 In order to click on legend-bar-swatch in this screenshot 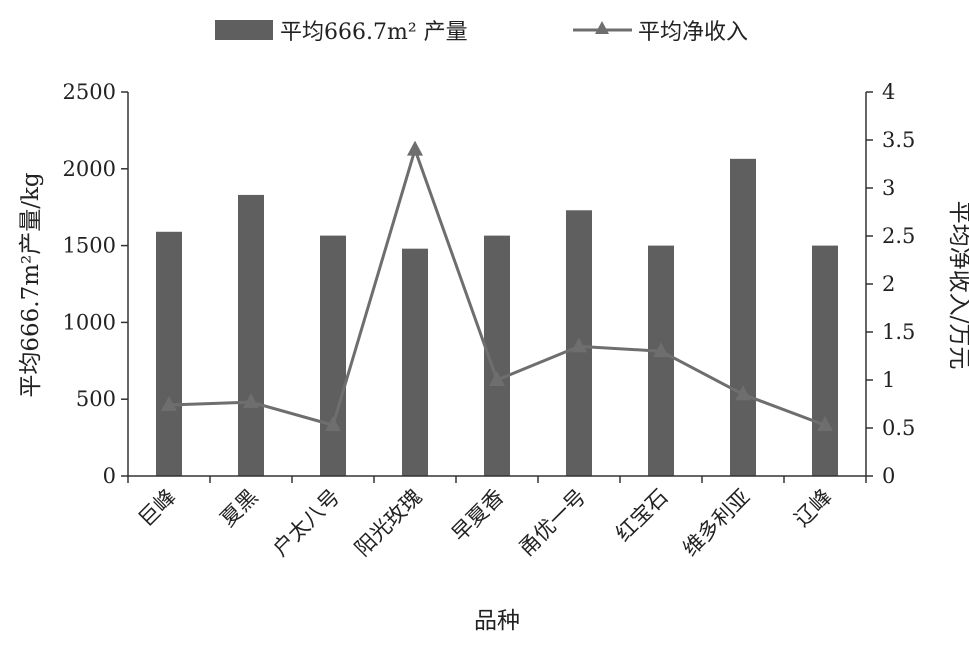, I will do `click(244, 30)`.